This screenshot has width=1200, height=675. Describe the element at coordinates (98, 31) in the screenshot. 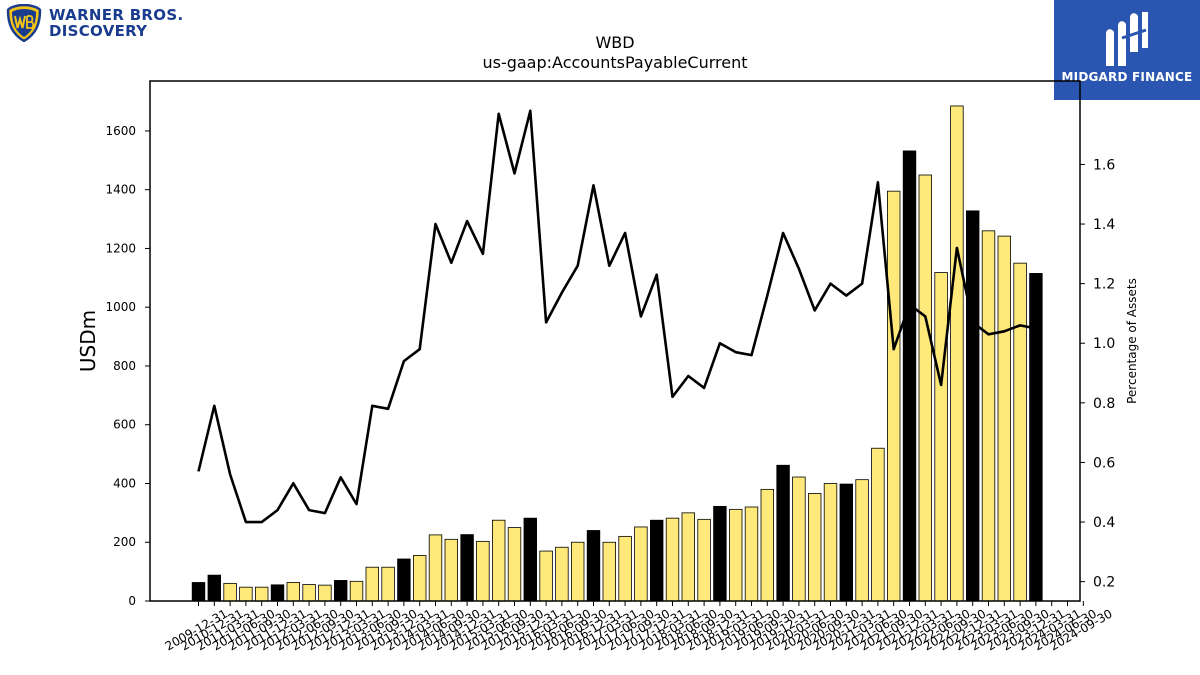

I see `wbd-wordmark-line-2: DISCOVERY` at that location.